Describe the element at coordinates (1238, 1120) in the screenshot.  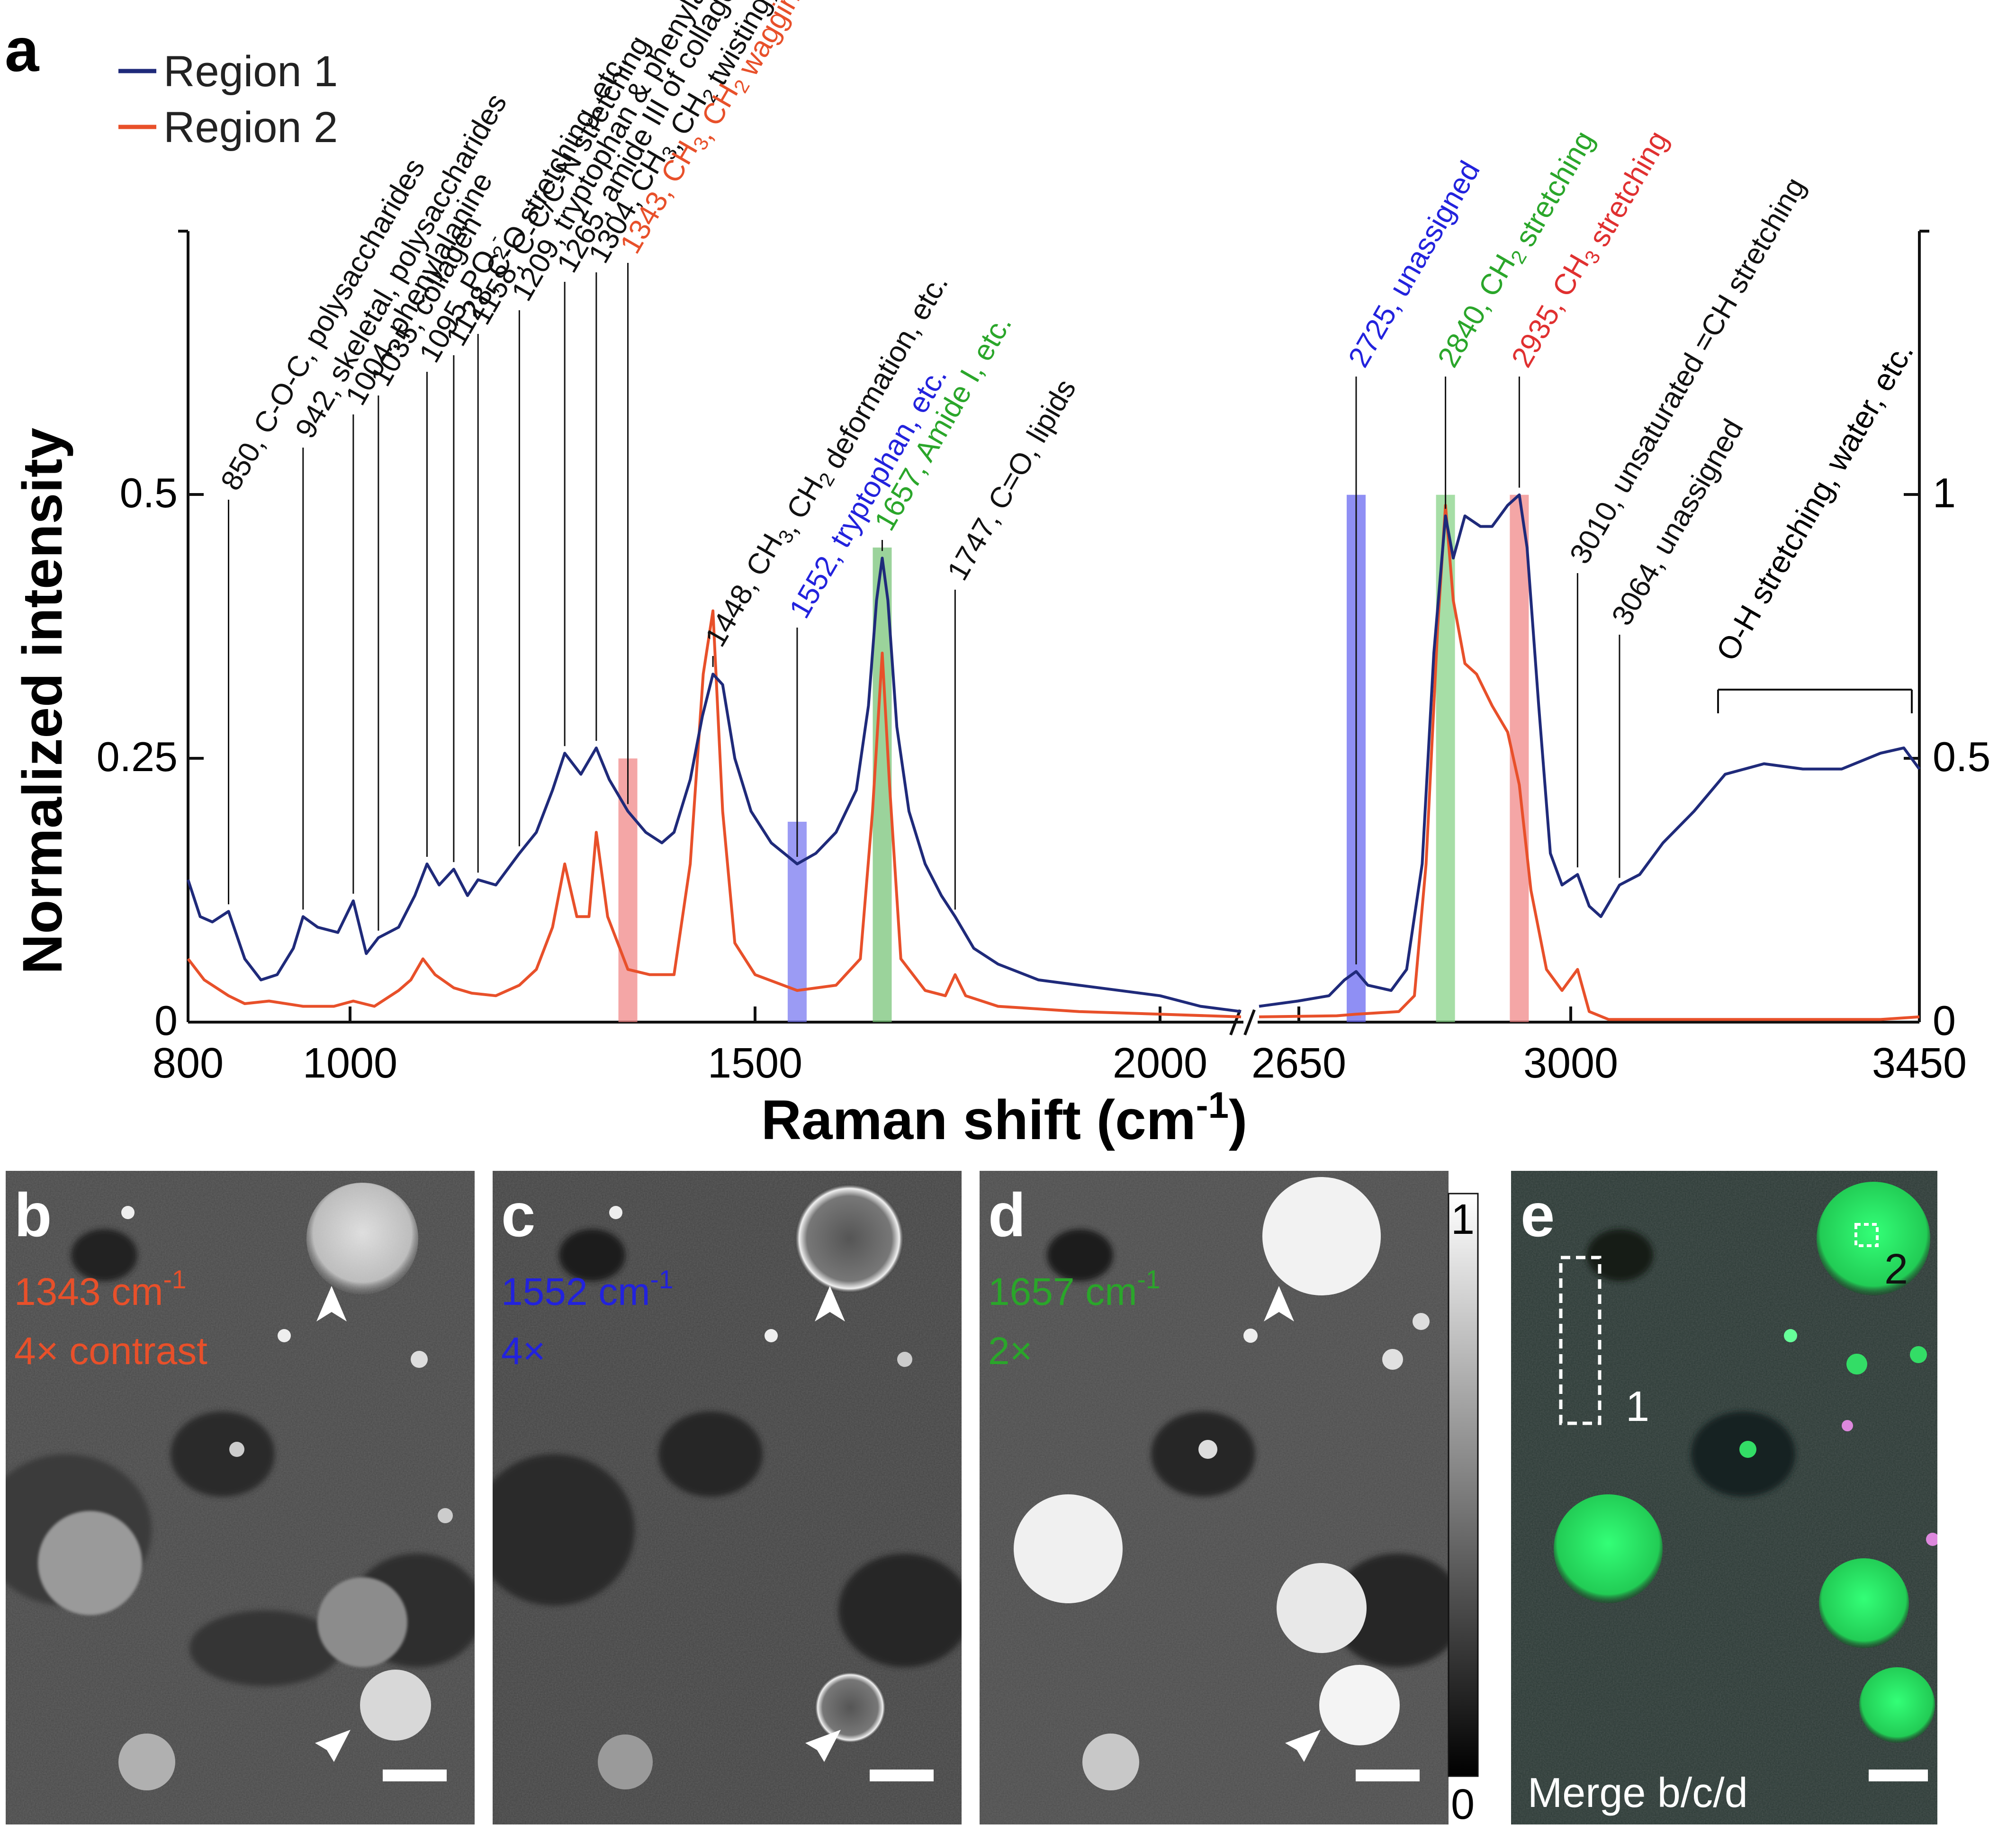
I see `x-axis-label-end: )` at that location.